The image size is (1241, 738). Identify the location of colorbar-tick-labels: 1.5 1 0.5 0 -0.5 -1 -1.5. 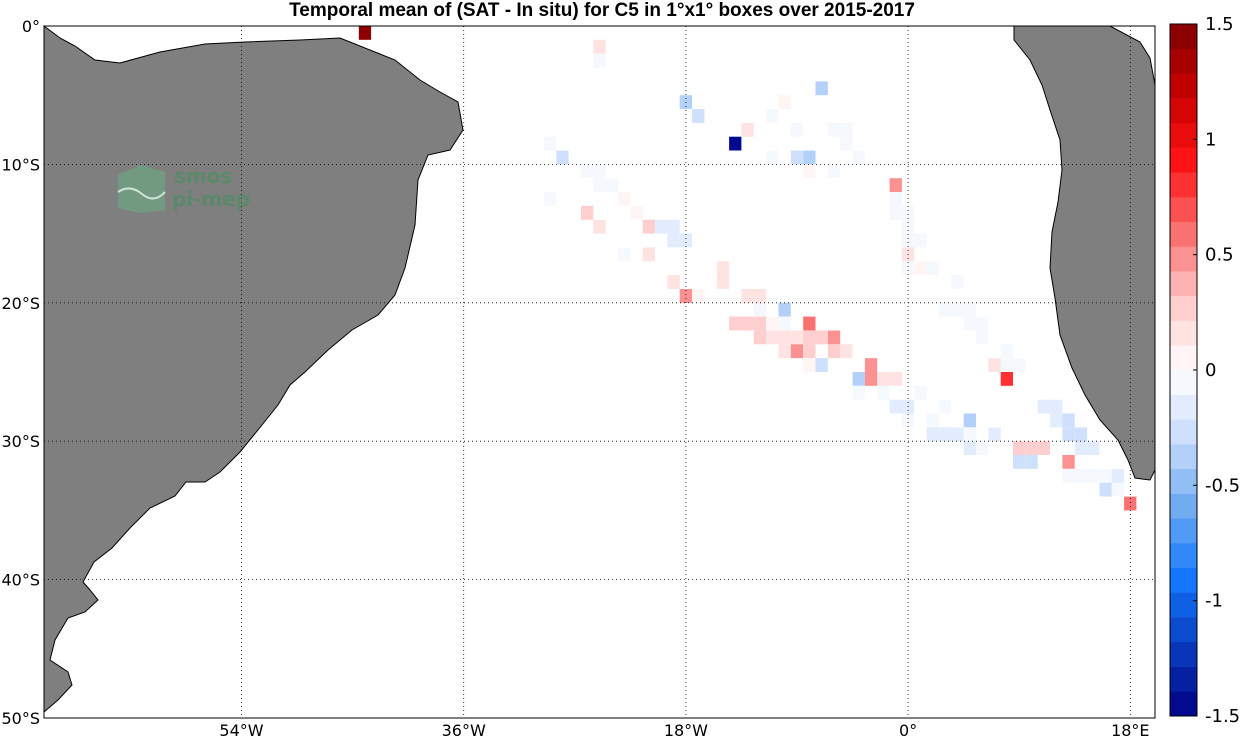
(1216, 370).